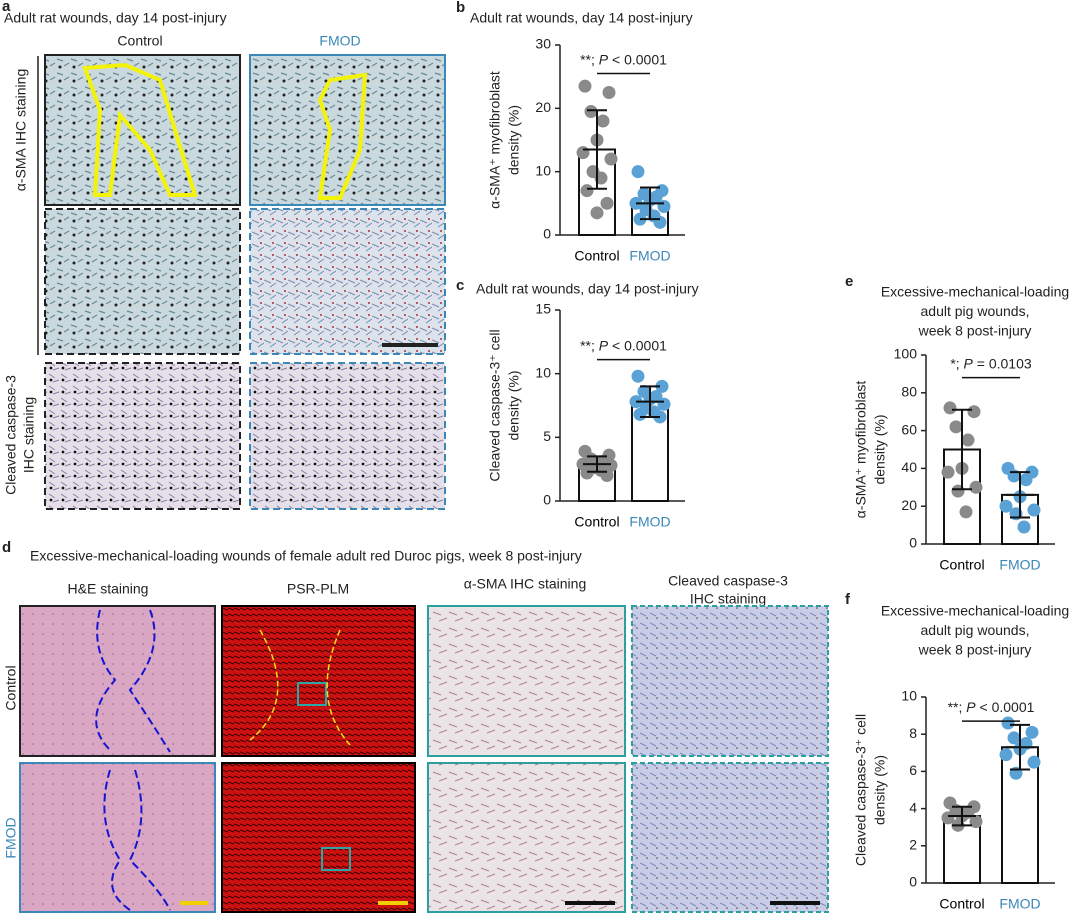 This screenshot has width=1080, height=919. I want to click on column-label: α-SMA IHC staining, so click(525, 584).